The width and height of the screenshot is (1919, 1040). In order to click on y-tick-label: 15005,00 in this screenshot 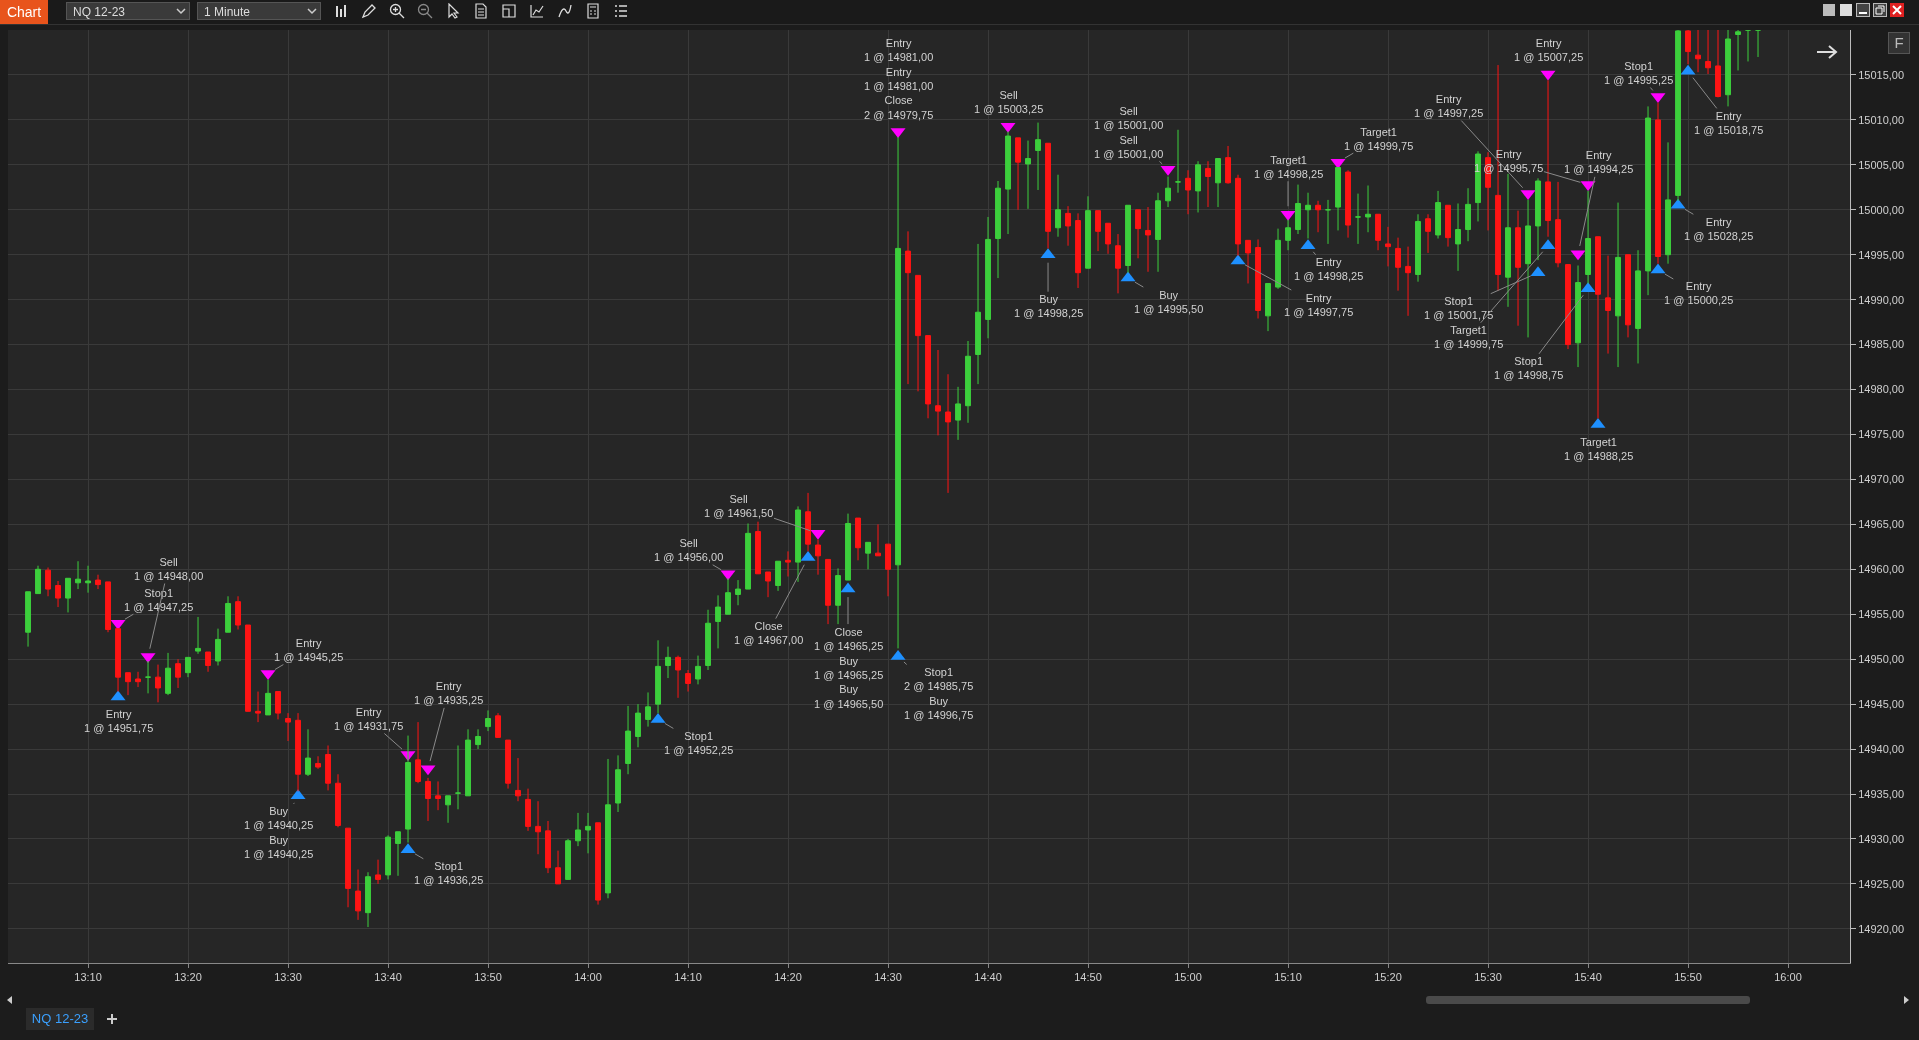, I will do `click(1881, 164)`.